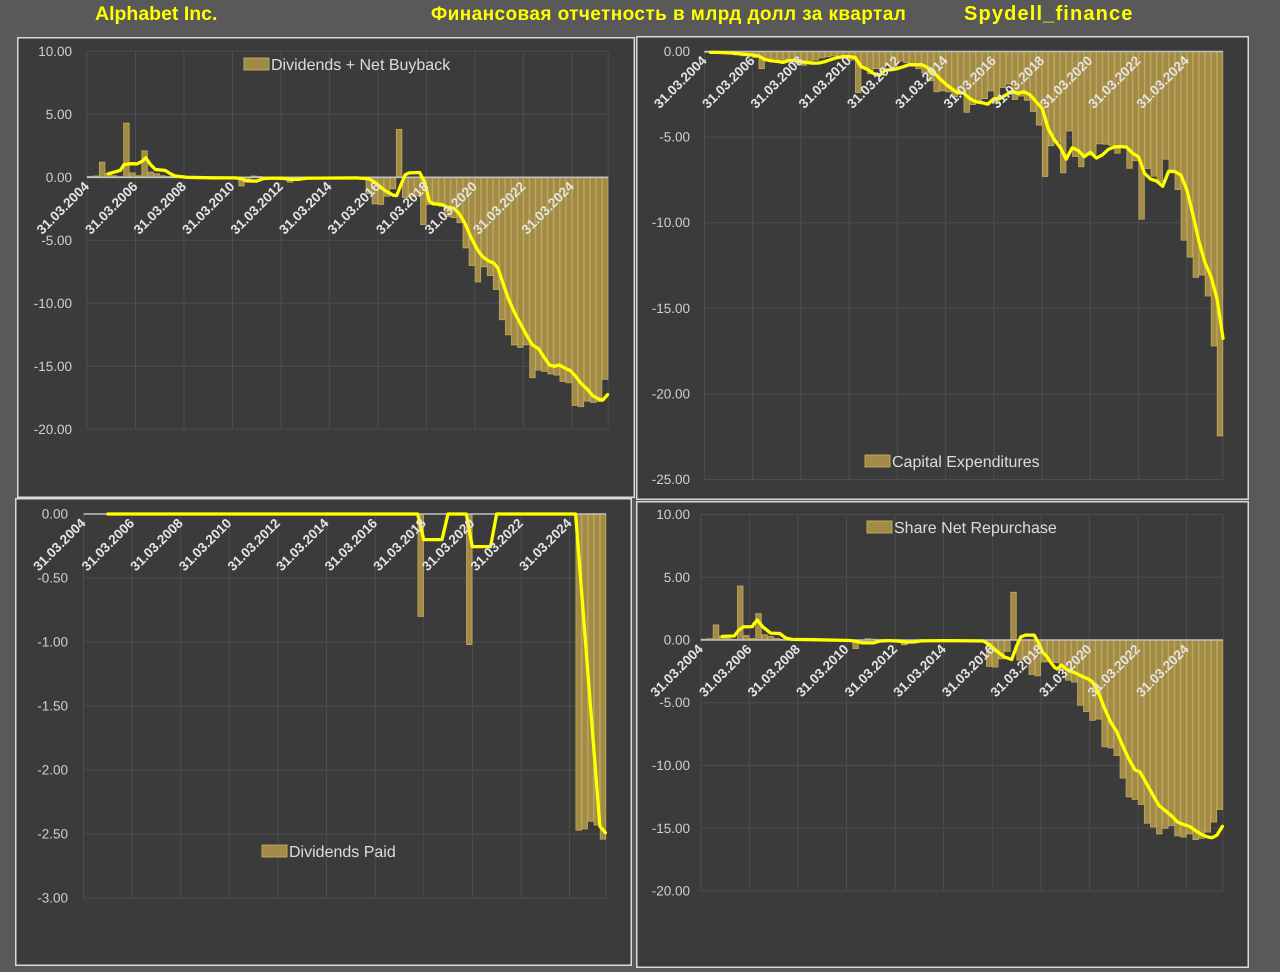 The image size is (1280, 972). Describe the element at coordinates (966, 462) in the screenshot. I see `svg-text: Capital Expenditures` at that location.